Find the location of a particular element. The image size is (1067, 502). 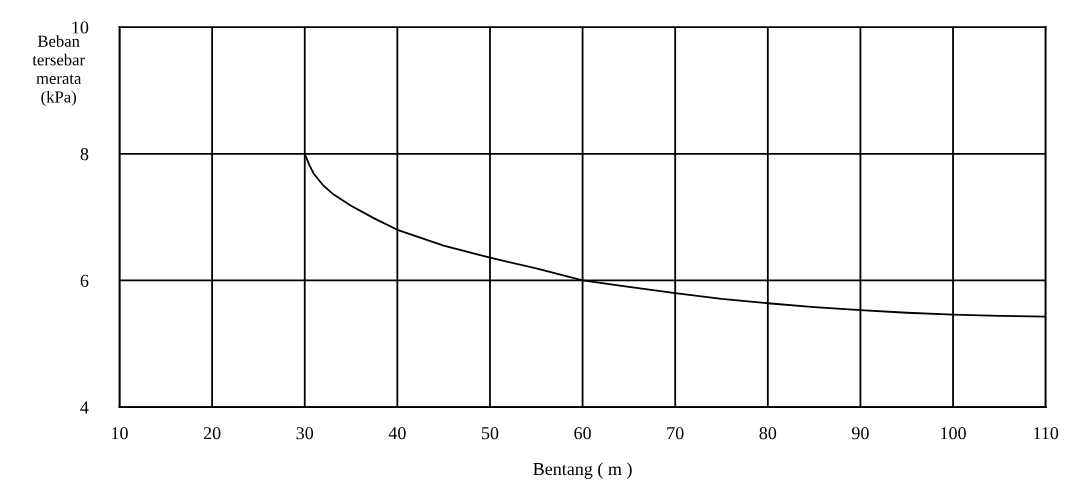

x-tick-label: 70 is located at coordinates (675, 433).